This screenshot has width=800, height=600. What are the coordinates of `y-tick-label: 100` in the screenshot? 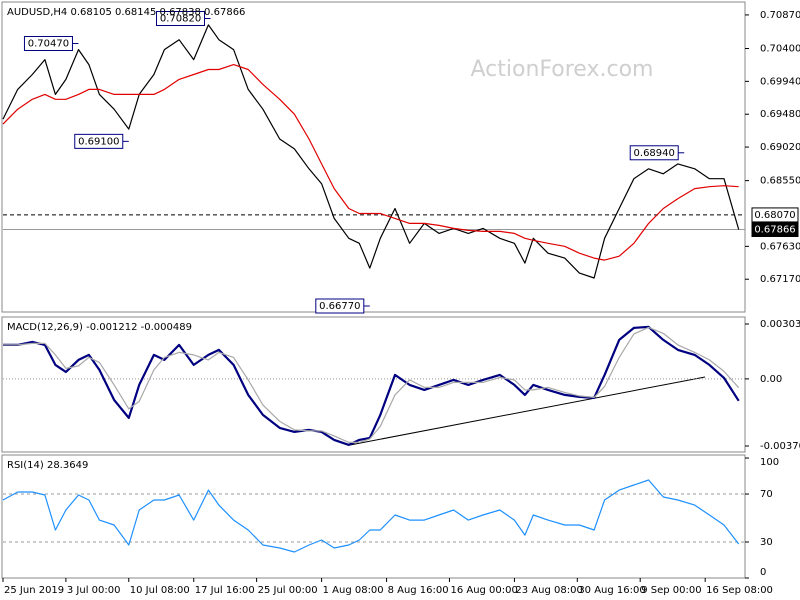 It's located at (769, 462).